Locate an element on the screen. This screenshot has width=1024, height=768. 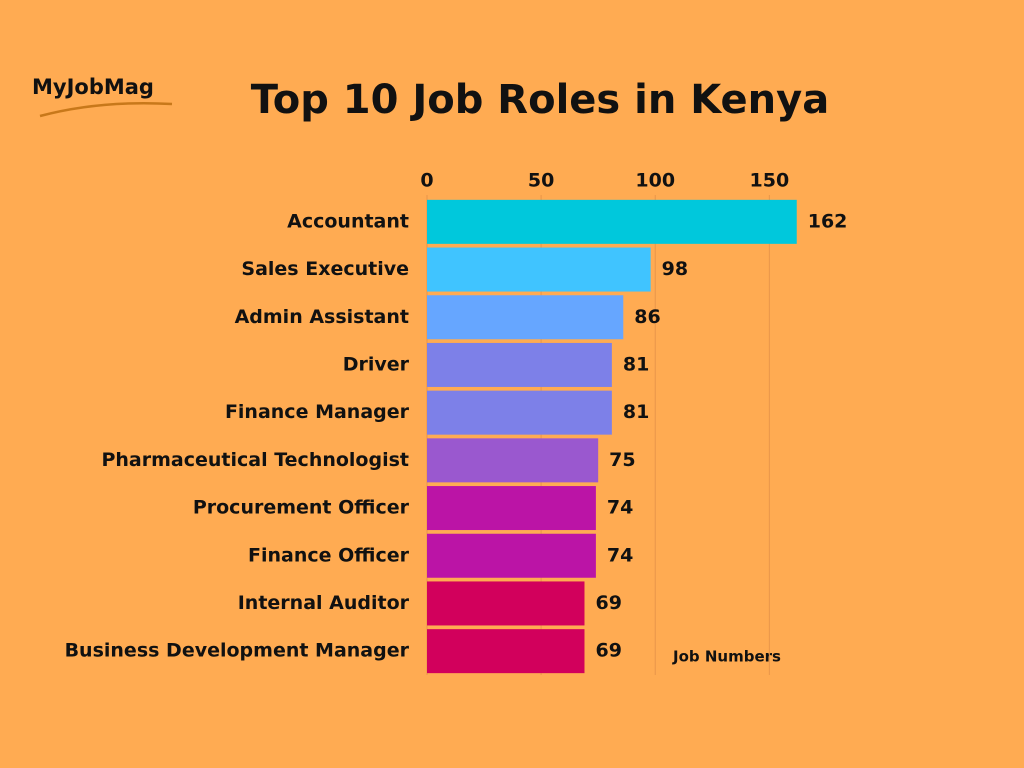
y-tick-label: Finance Manager is located at coordinates (317, 412).